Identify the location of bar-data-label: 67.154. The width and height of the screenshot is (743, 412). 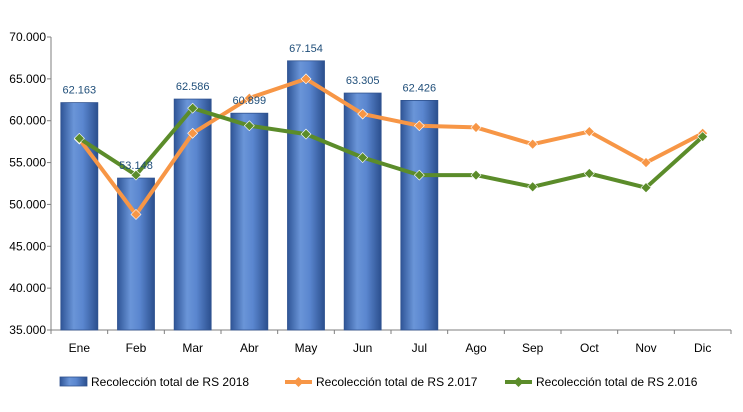
(306, 49).